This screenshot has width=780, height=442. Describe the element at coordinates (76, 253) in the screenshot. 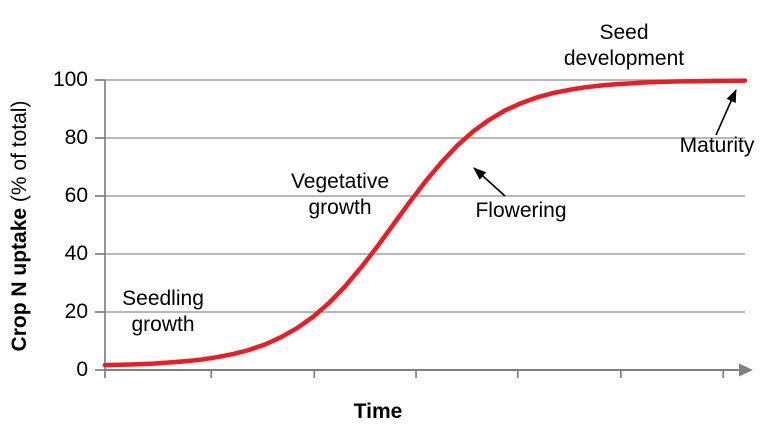

I see `y-tick-label-40: 40` at that location.